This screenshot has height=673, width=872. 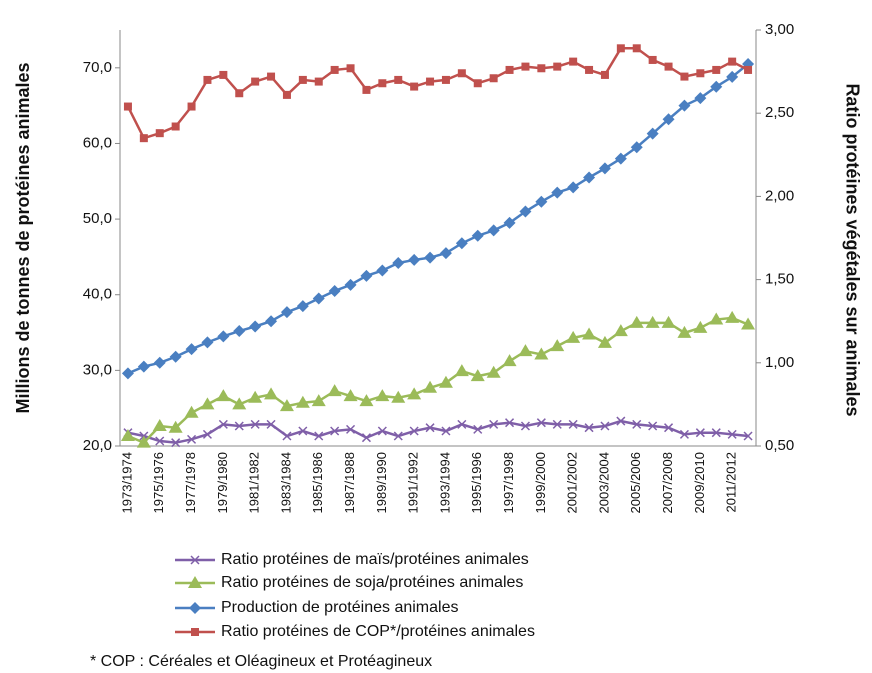 What do you see at coordinates (413, 482) in the screenshot?
I see `x-tick-label: 1991/1992` at bounding box center [413, 482].